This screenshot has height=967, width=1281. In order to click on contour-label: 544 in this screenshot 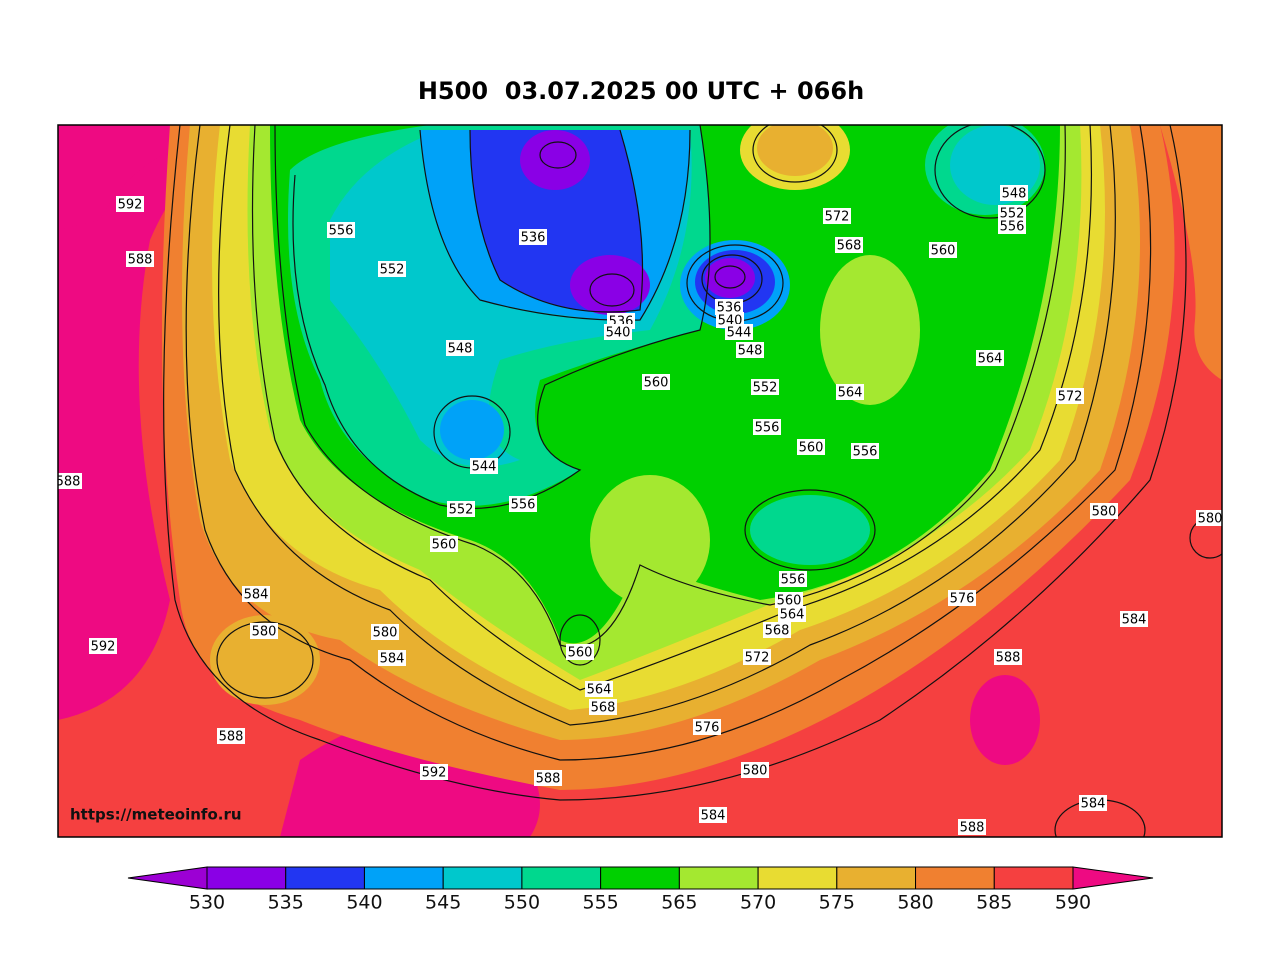, I will do `click(484, 467)`.